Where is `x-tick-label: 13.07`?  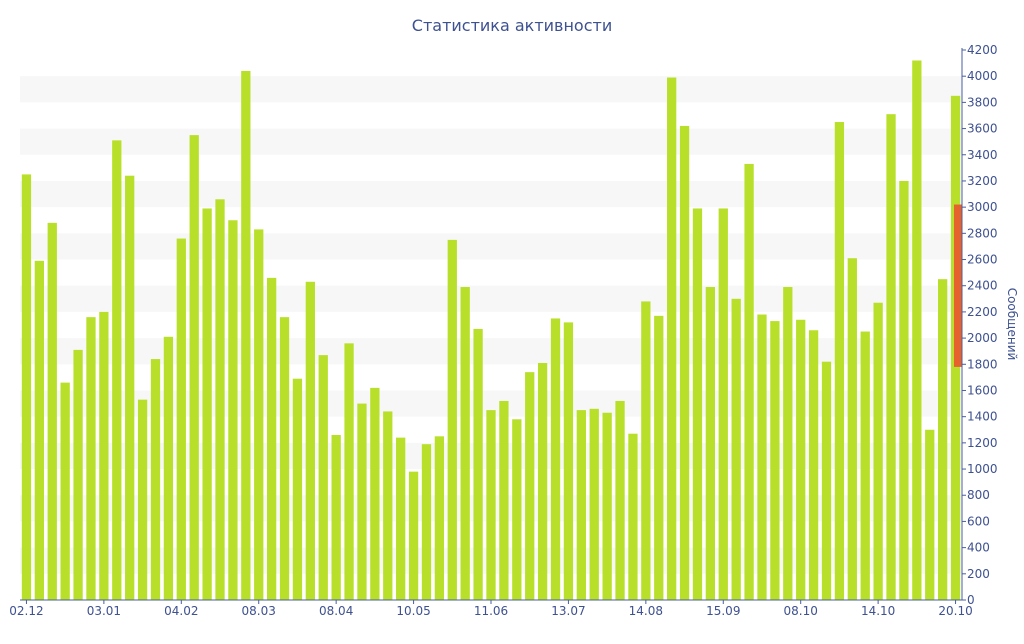
x-tick-label: 13.07 is located at coordinates (568, 611).